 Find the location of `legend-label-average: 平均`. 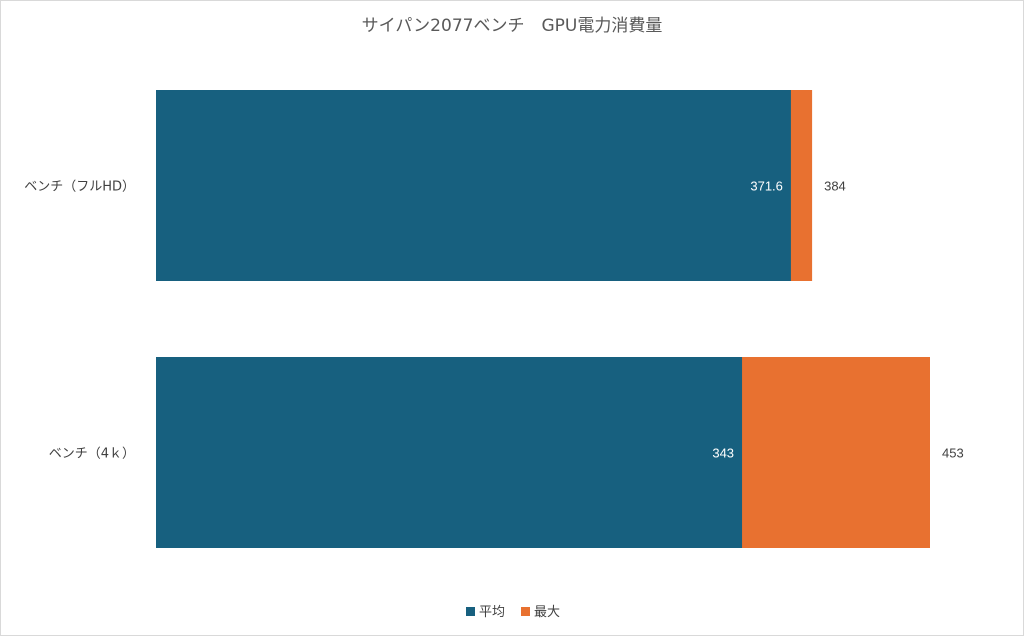

legend-label-average: 平均 is located at coordinates (492, 612).